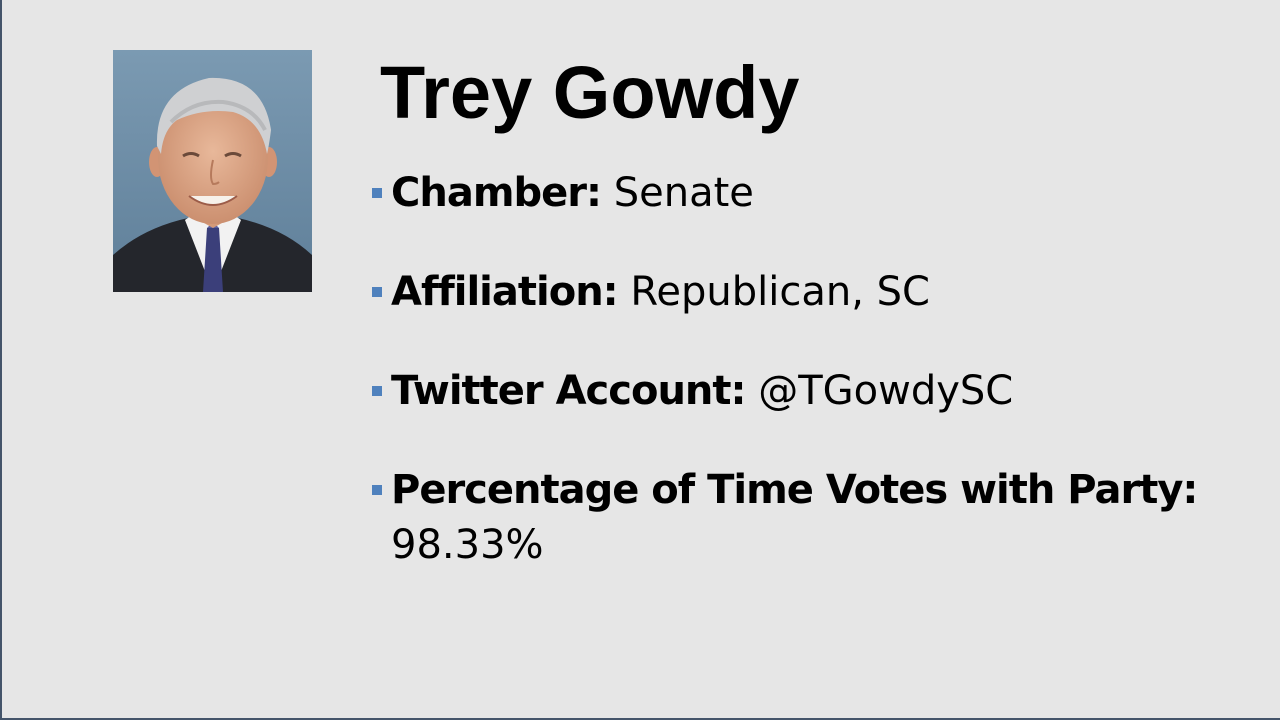 The height and width of the screenshot is (720, 1280). Describe the element at coordinates (505, 292) in the screenshot. I see `bullet-label: Affiliation:` at that location.